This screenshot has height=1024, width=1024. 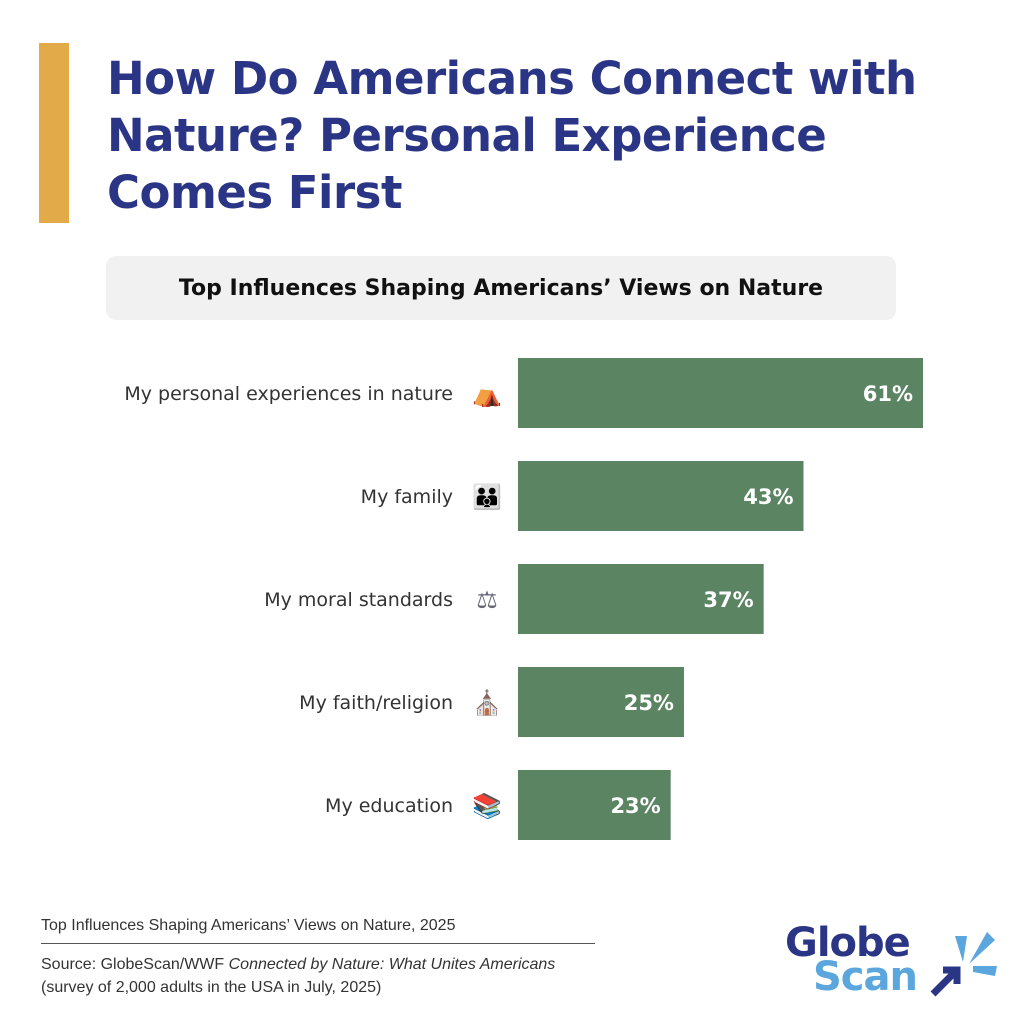 I want to click on category-label: My moral standards, so click(x=358, y=600).